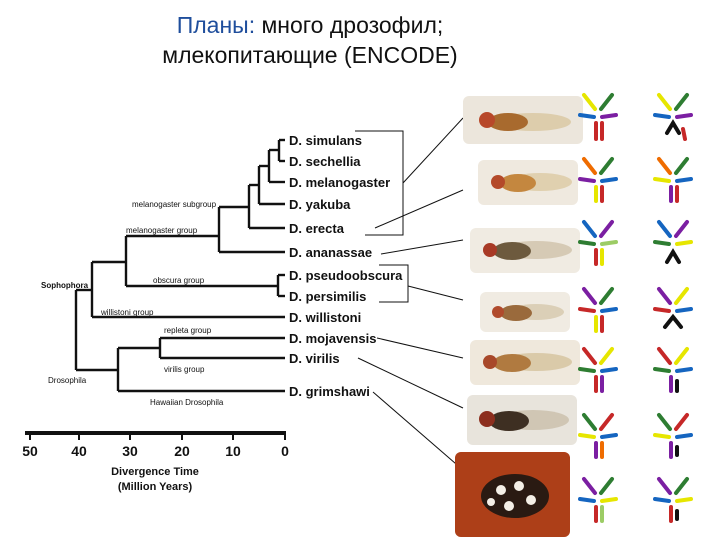 This screenshot has height=540, width=720. I want to click on timescale-tick: 30, so click(130, 451).